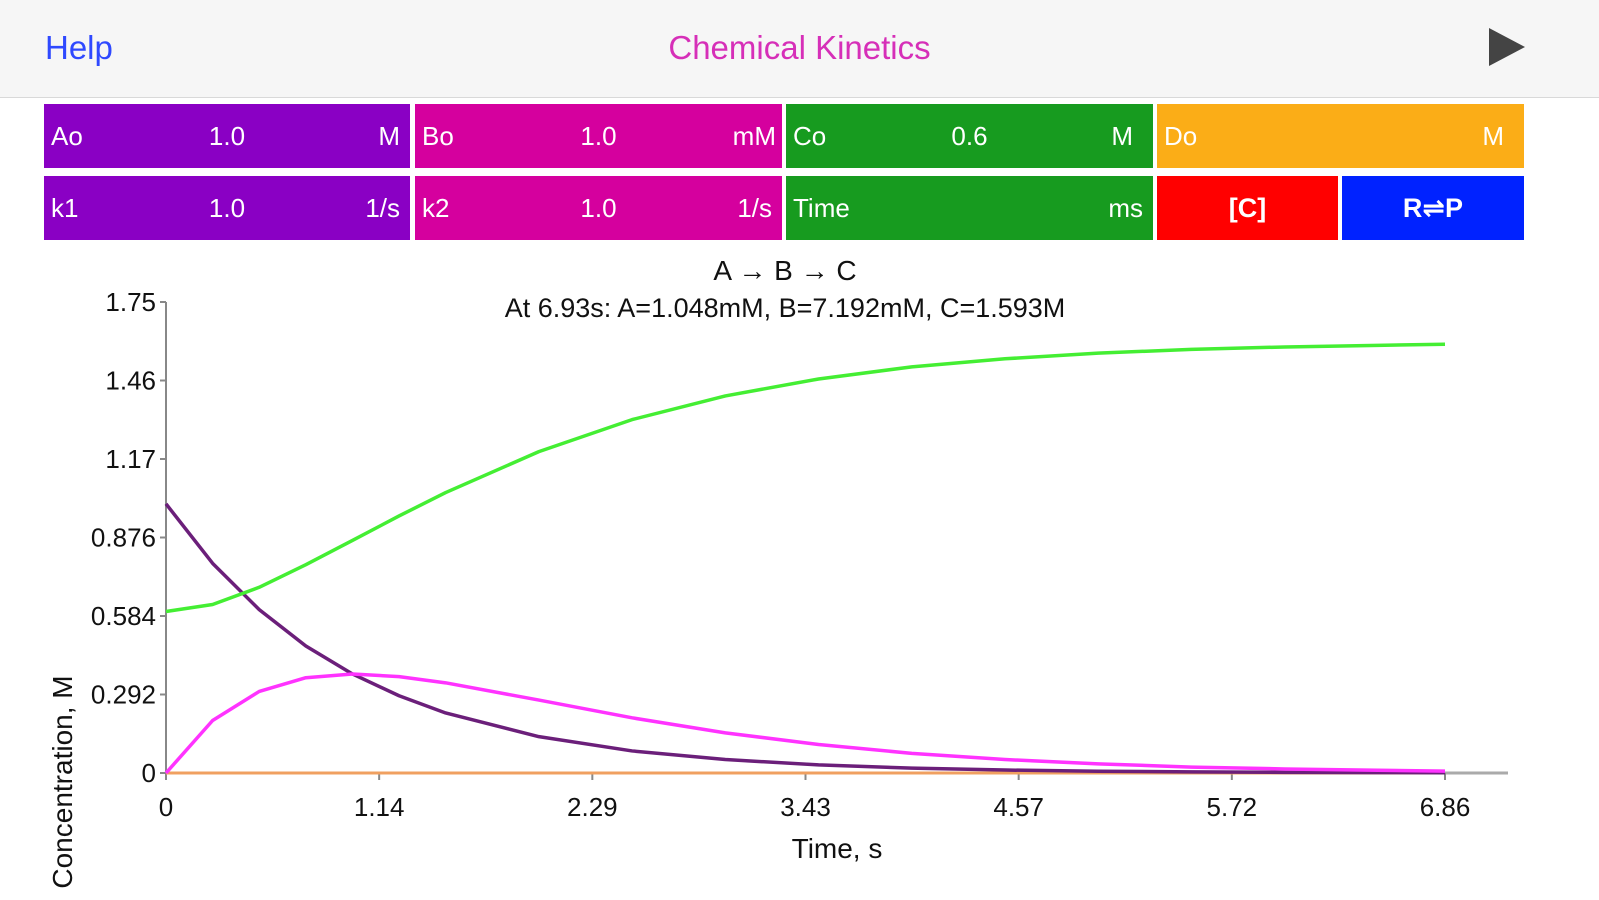  I want to click on param-k2-field: k2 1.0 1/s, so click(598, 208).